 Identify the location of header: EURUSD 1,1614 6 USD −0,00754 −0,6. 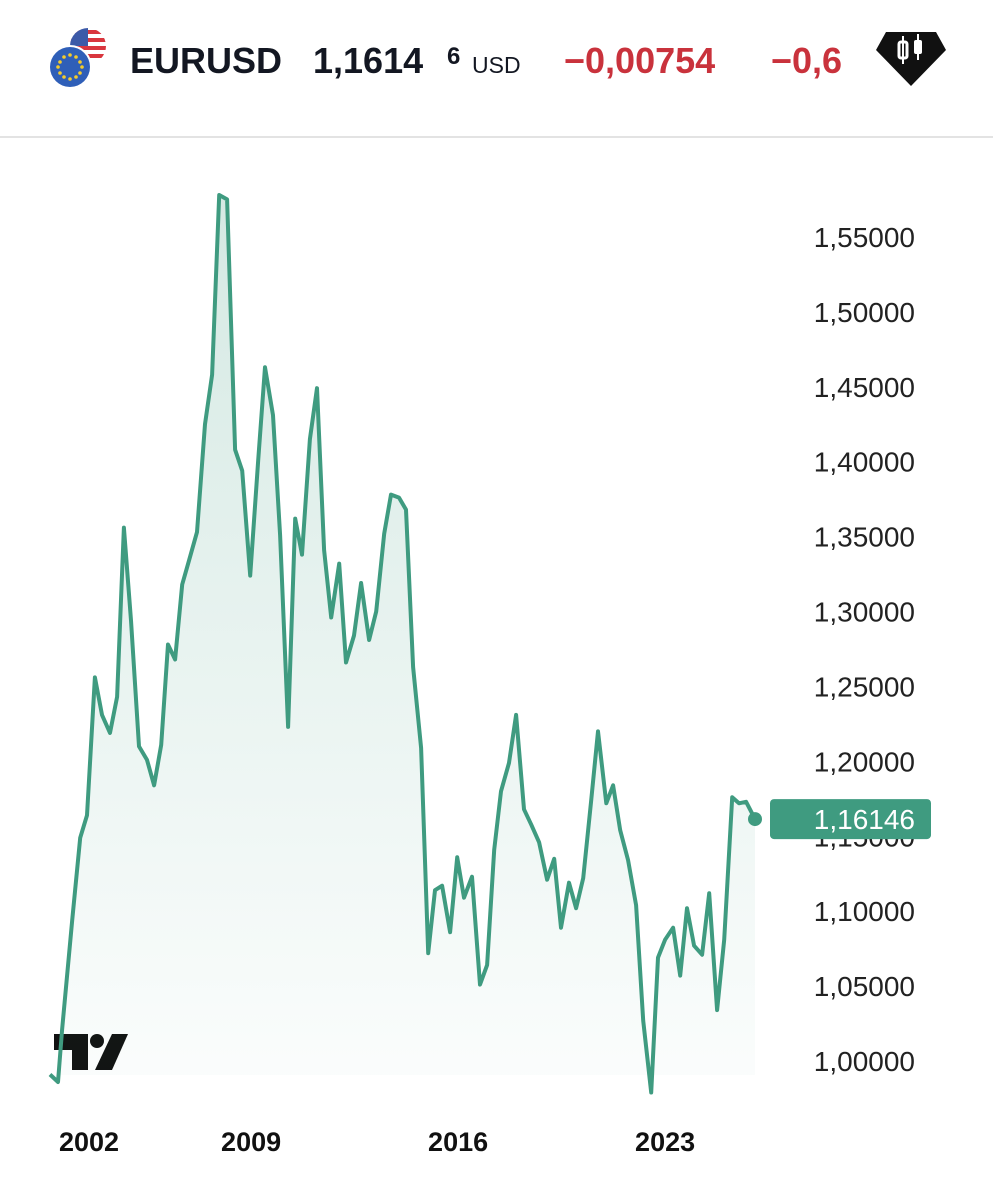
(497, 58).